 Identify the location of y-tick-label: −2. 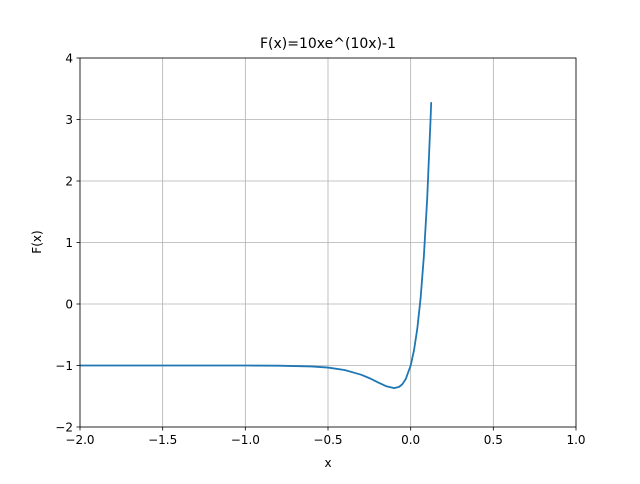
(64, 428).